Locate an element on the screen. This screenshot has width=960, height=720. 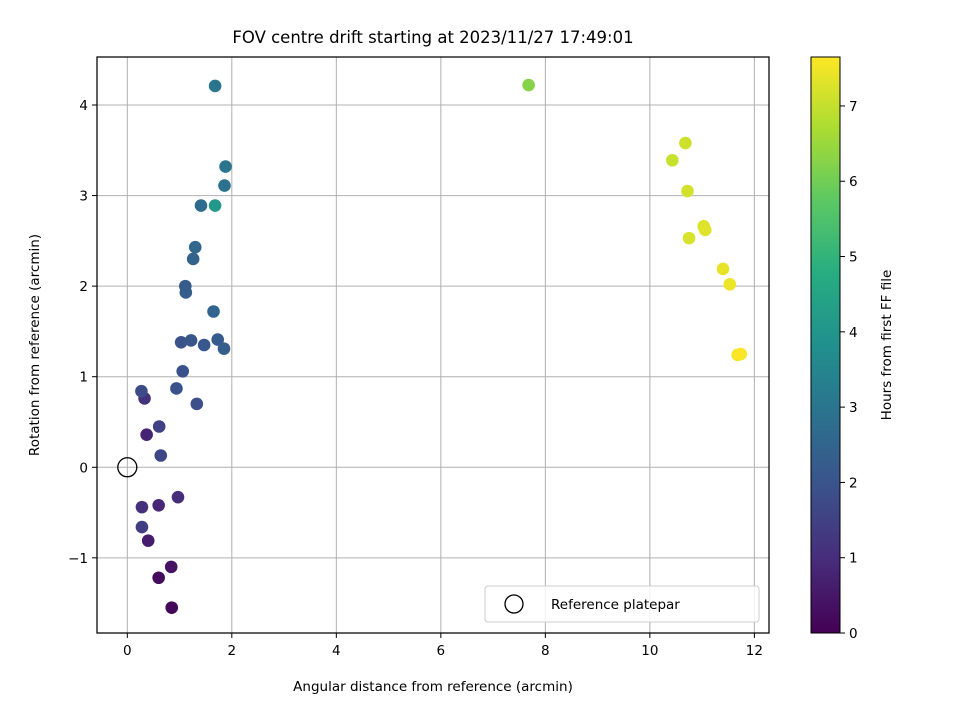
colorbar-tick-label: 2 is located at coordinates (853, 483).